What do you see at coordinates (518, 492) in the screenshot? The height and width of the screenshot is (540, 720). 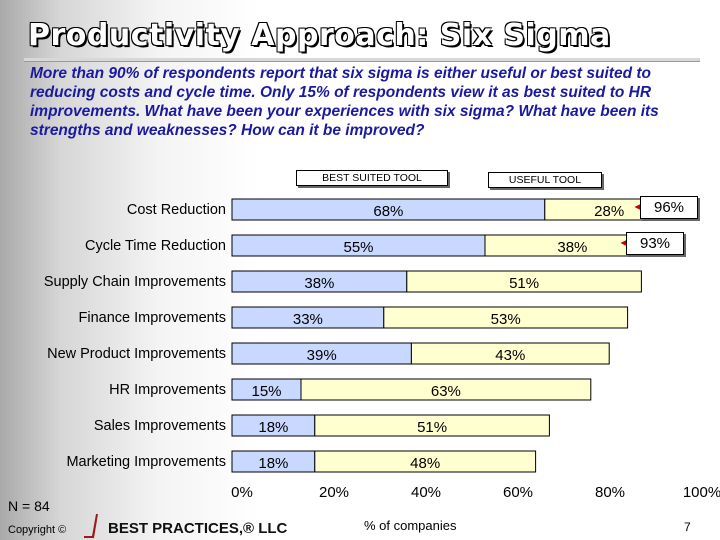 I see `x-tick-label: 60%` at bounding box center [518, 492].